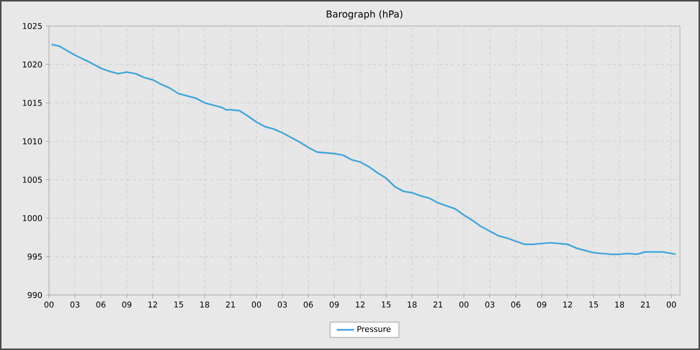  Describe the element at coordinates (32, 64) in the screenshot. I see `y-tick-label: 1020` at that location.